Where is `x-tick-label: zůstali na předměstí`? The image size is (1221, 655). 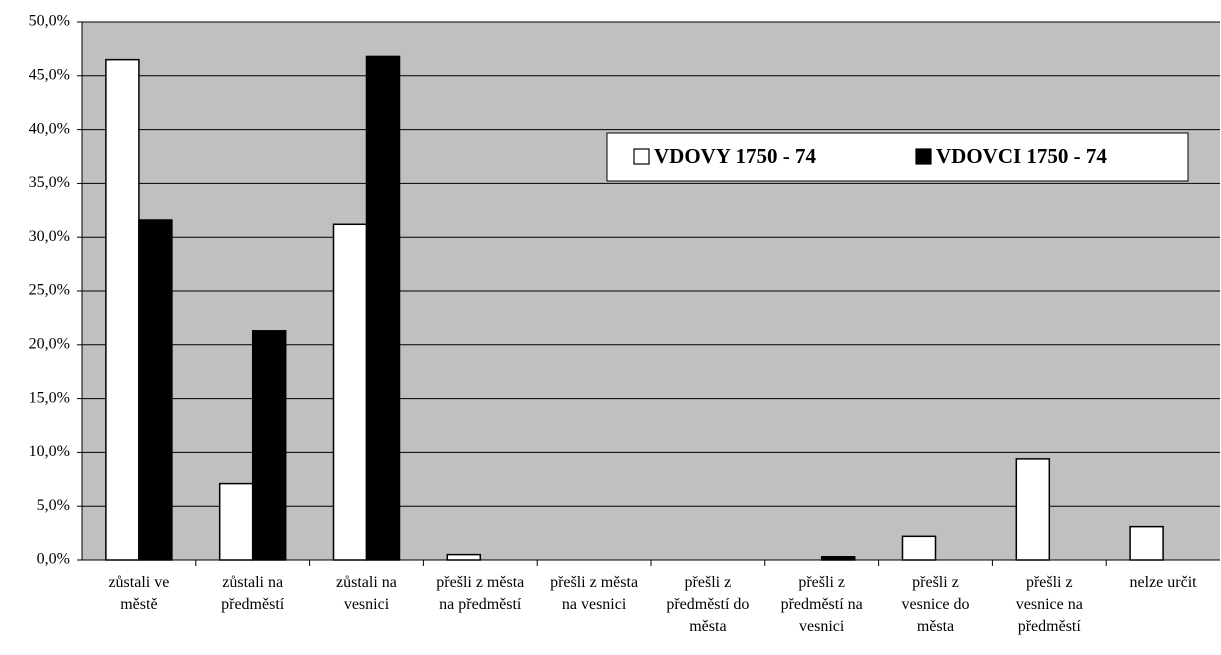 x-tick-label: zůstali na předměstí is located at coordinates (253, 593).